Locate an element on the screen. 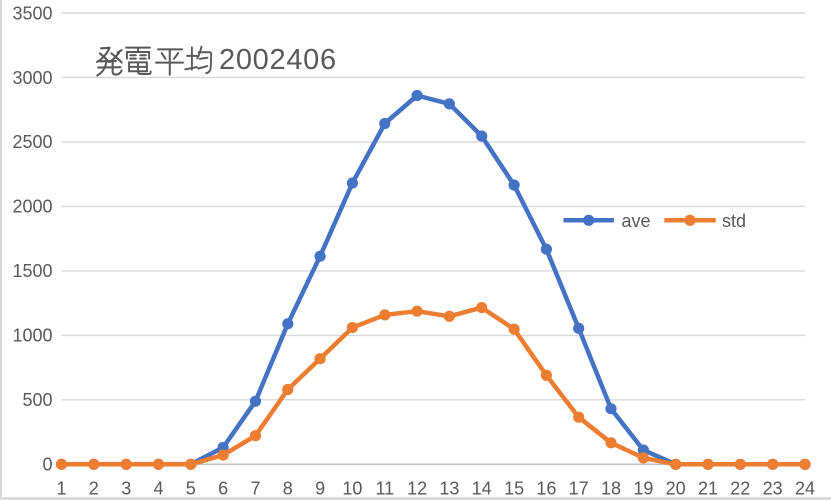 Image resolution: width=831 pixels, height=500 pixels. svg-text: 2 is located at coordinates (94, 489).